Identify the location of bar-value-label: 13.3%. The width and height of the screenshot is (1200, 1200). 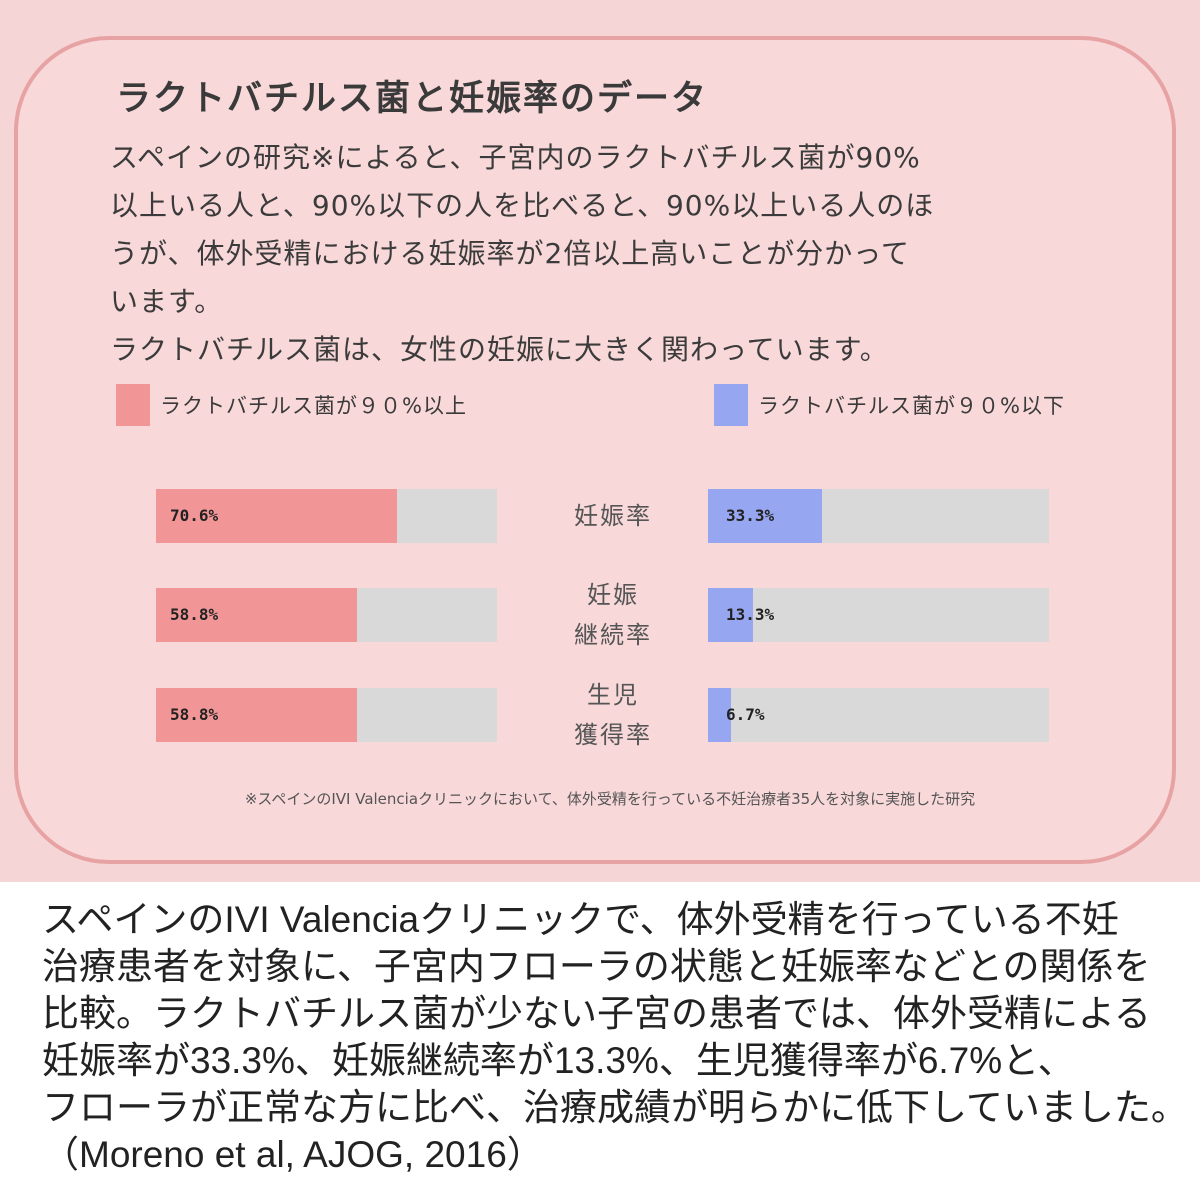
(750, 614).